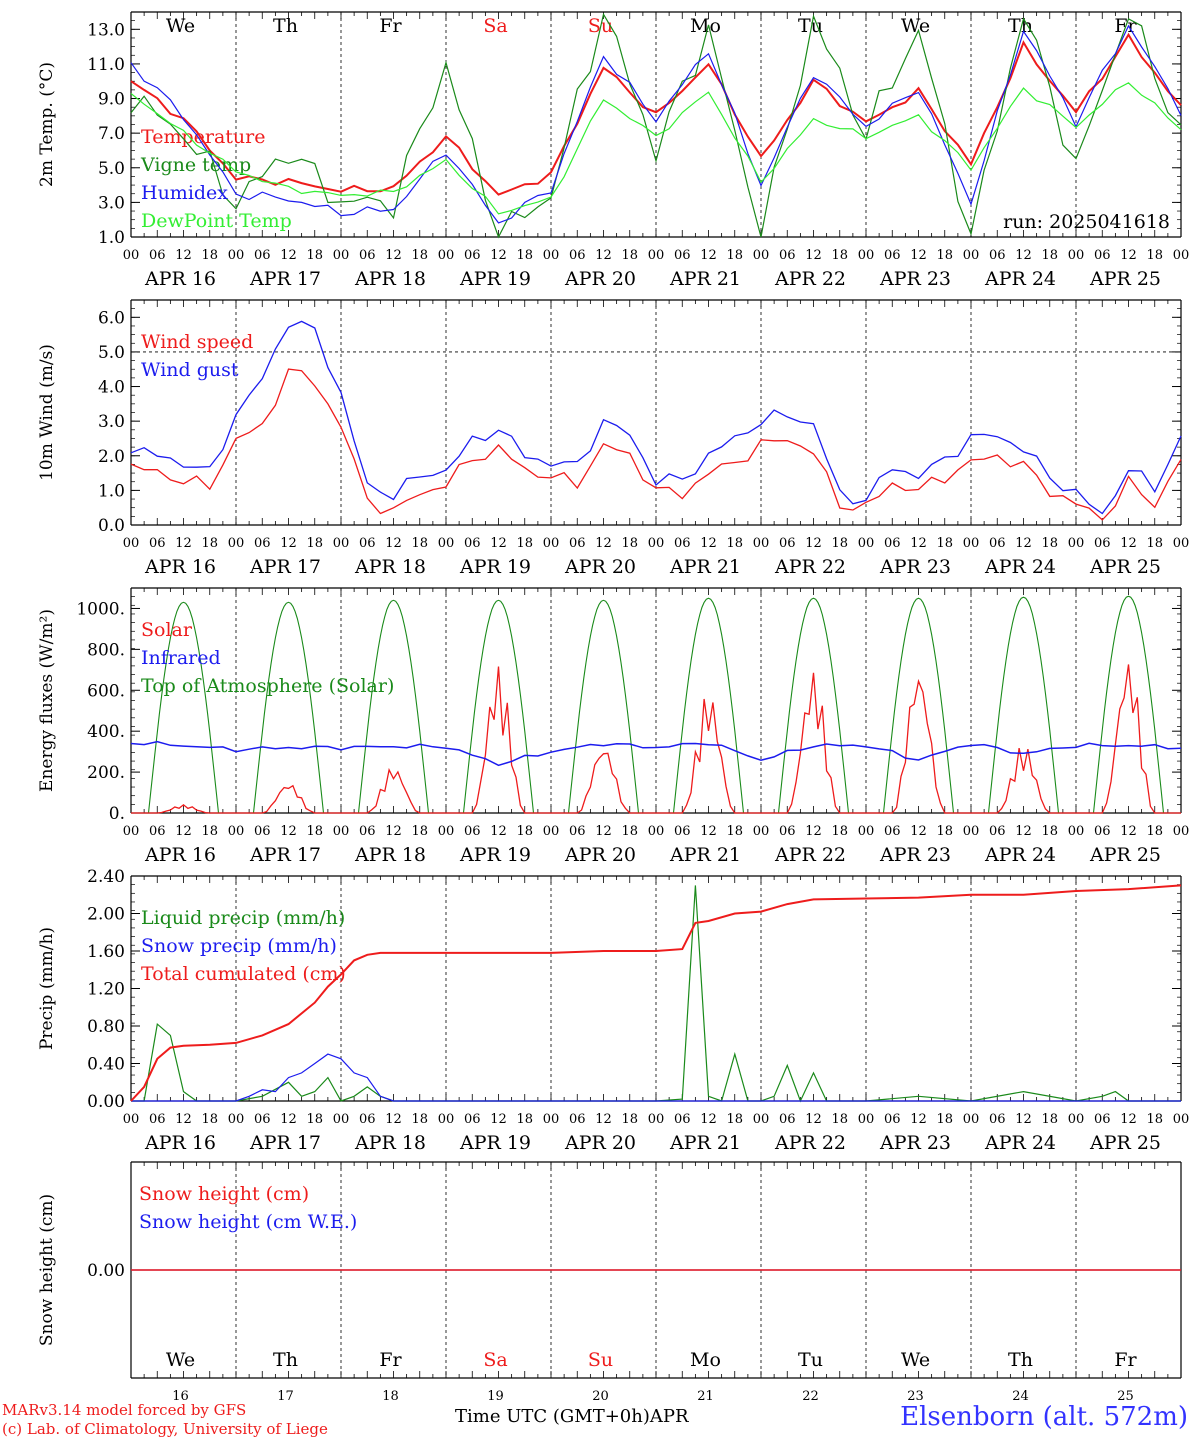 Image resolution: width=1194 pixels, height=1444 pixels. Describe the element at coordinates (106, 877) in the screenshot. I see `y-tick-label: 2.40` at that location.